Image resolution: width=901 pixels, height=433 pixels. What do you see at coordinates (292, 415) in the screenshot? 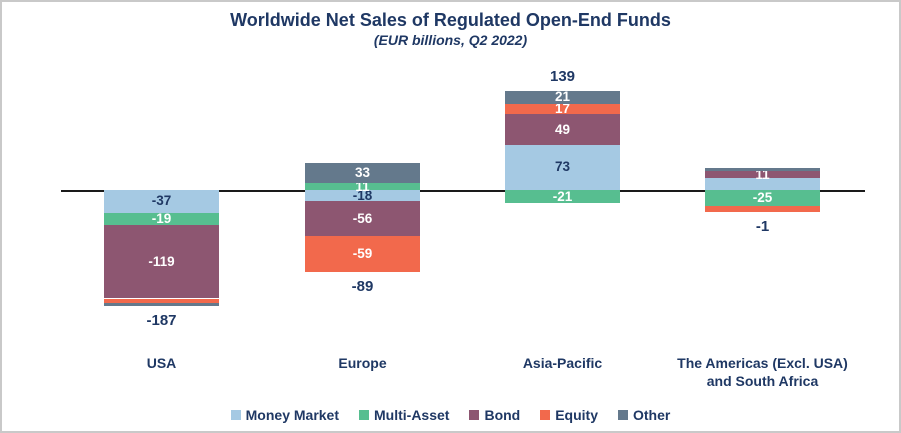
I see `legend-label-money-market: Money Market` at bounding box center [292, 415].